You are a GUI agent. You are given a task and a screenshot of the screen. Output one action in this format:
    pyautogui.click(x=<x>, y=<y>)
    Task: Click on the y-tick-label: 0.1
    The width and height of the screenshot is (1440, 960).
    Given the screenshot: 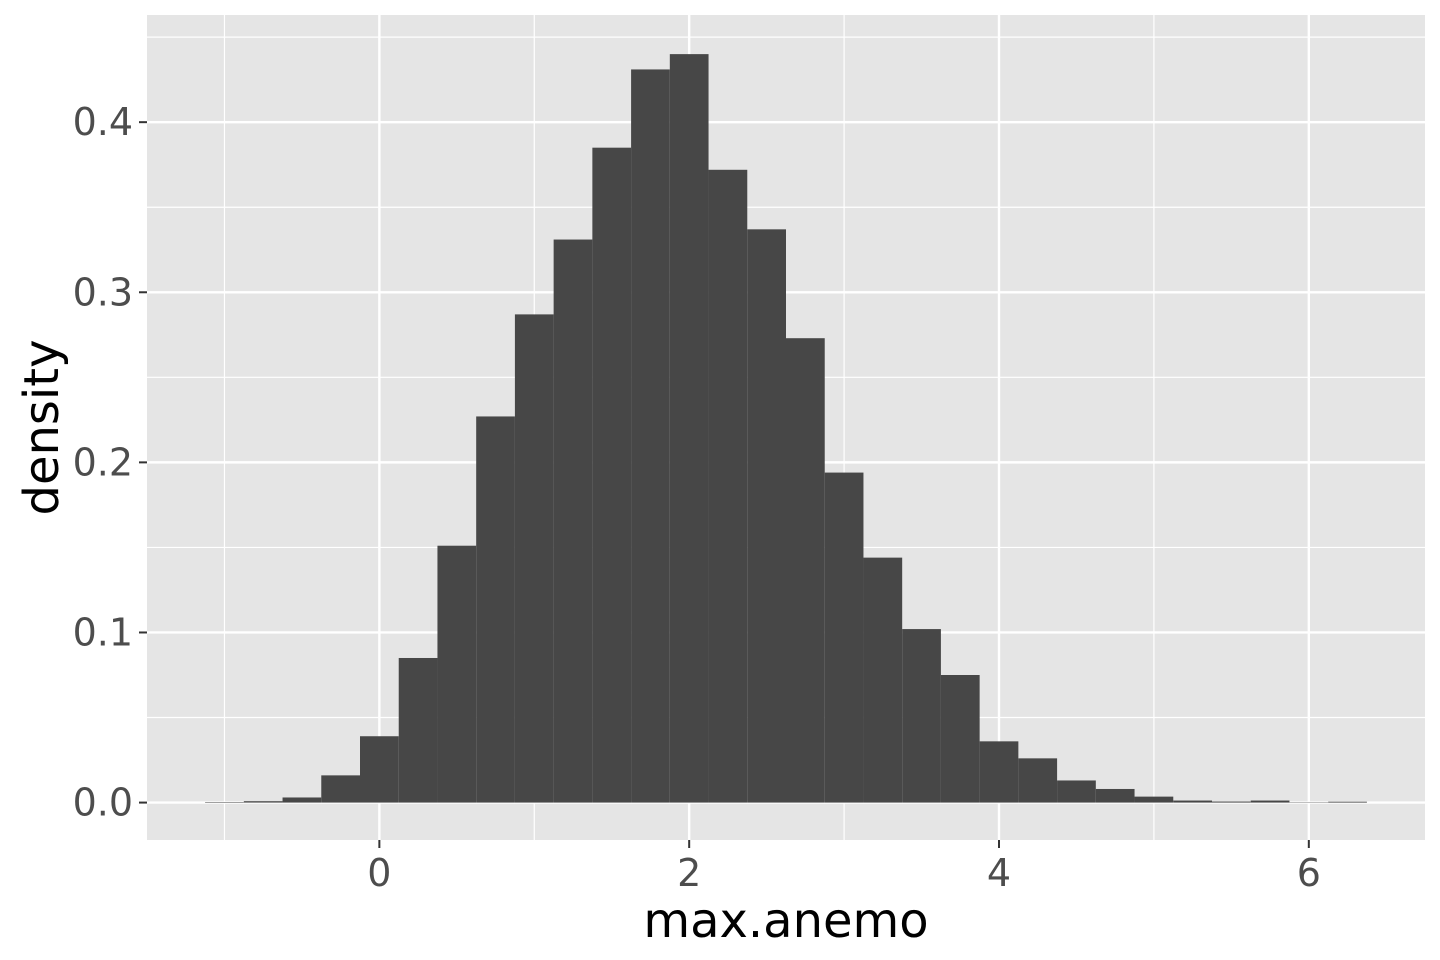 What is the action you would take?
    pyautogui.click(x=103, y=632)
    